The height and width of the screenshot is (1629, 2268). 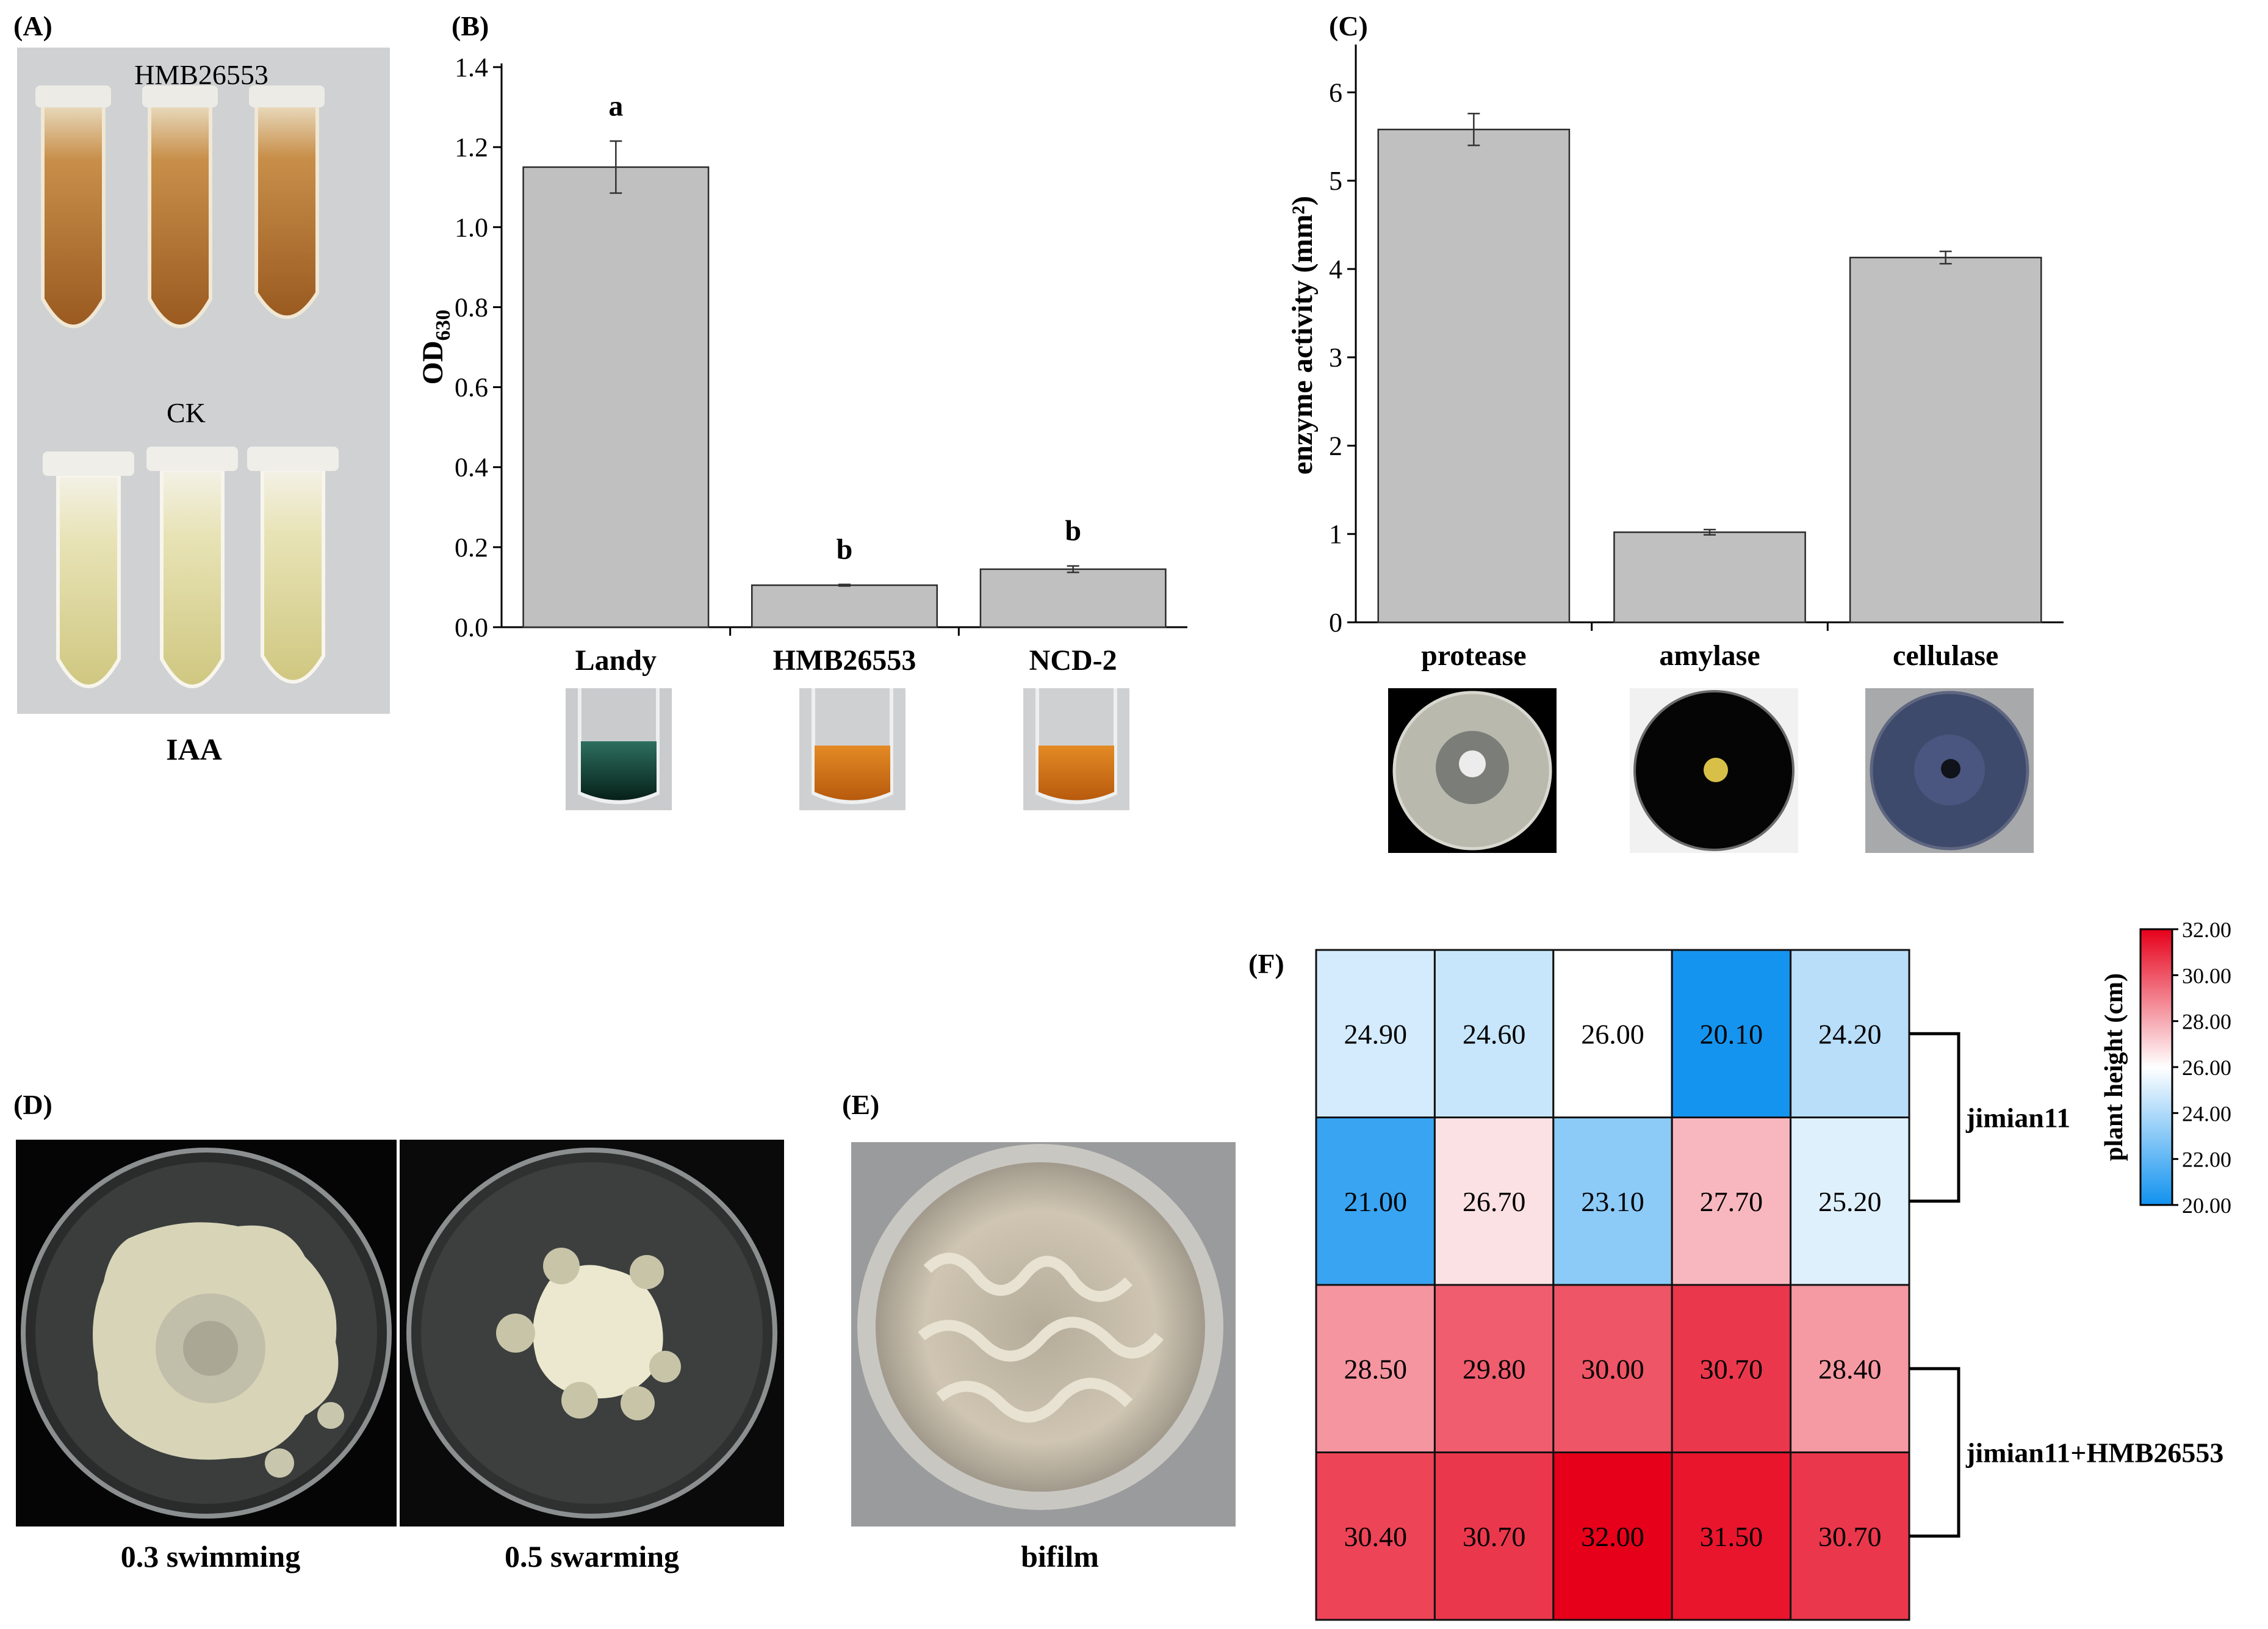 What do you see at coordinates (1612, 1368) in the screenshot?
I see `heatmap-cell-value: 30.00` at bounding box center [1612, 1368].